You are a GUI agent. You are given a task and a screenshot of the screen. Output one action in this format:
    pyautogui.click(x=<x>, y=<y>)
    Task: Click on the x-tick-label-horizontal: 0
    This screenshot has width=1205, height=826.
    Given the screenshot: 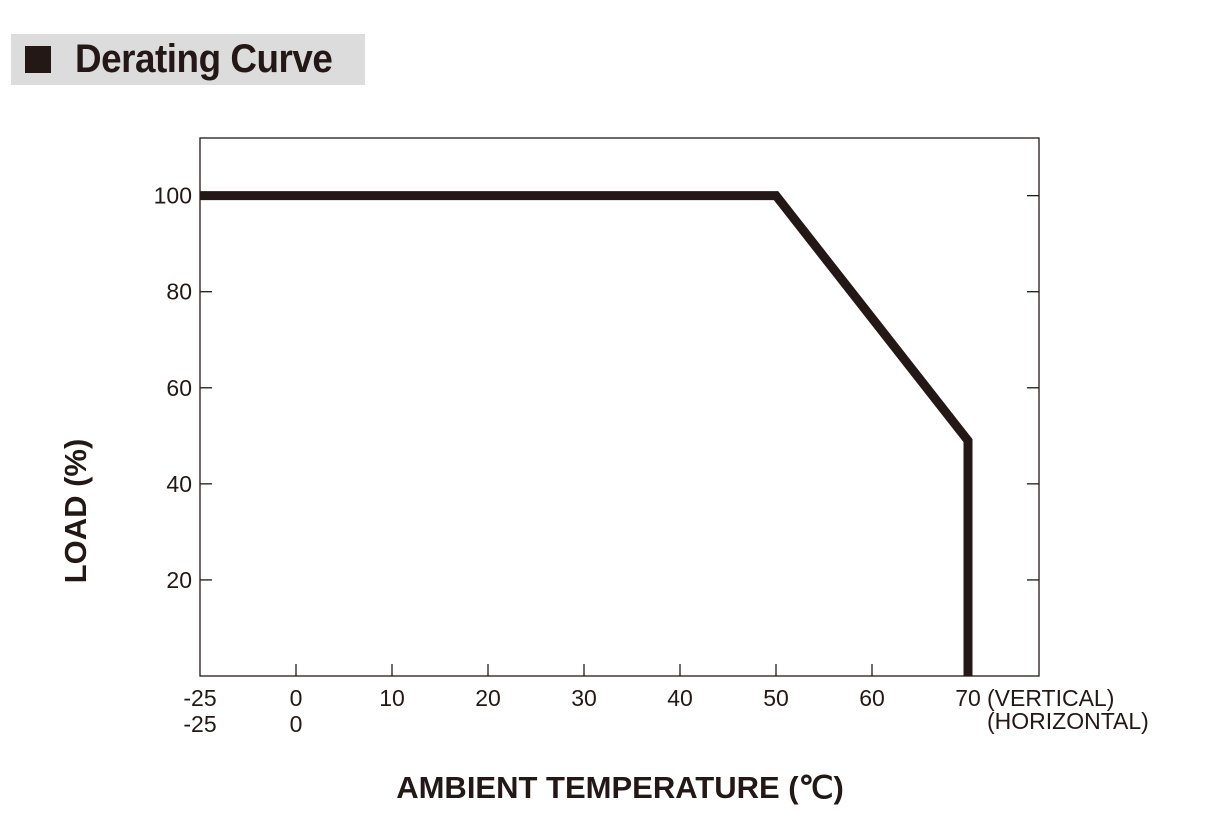 What is the action you would take?
    pyautogui.click(x=296, y=724)
    